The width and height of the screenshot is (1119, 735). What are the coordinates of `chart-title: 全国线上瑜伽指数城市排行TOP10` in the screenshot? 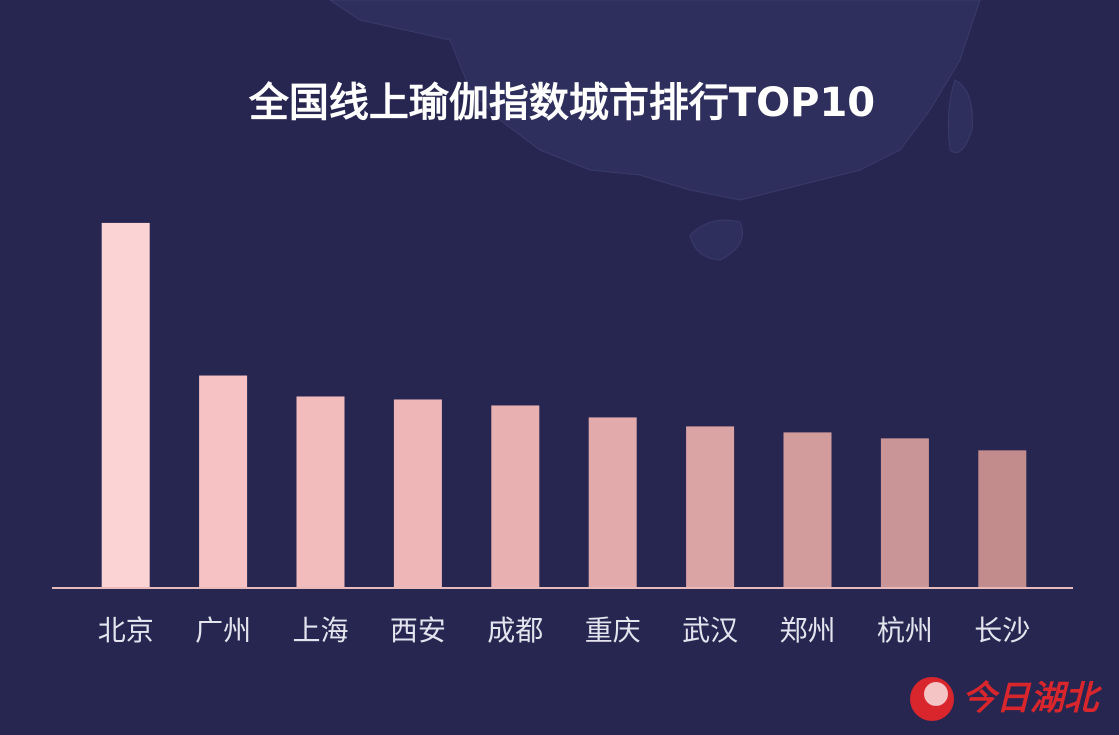 It's located at (561, 103).